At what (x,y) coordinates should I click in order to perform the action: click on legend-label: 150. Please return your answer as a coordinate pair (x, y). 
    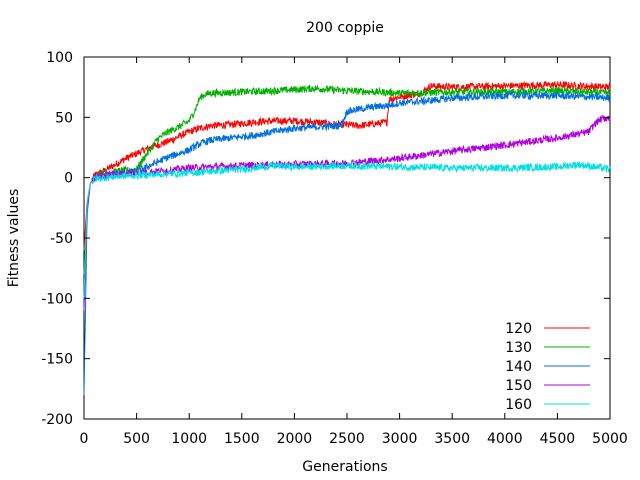
    Looking at the image, I should click on (518, 386).